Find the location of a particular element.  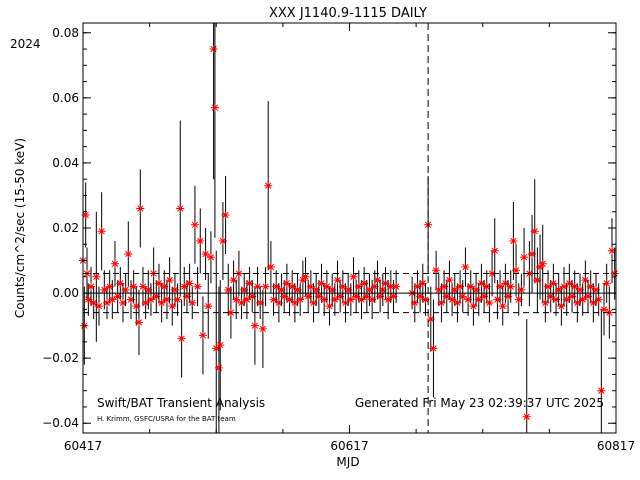

x-tick-label: 60417 is located at coordinates (83, 446).